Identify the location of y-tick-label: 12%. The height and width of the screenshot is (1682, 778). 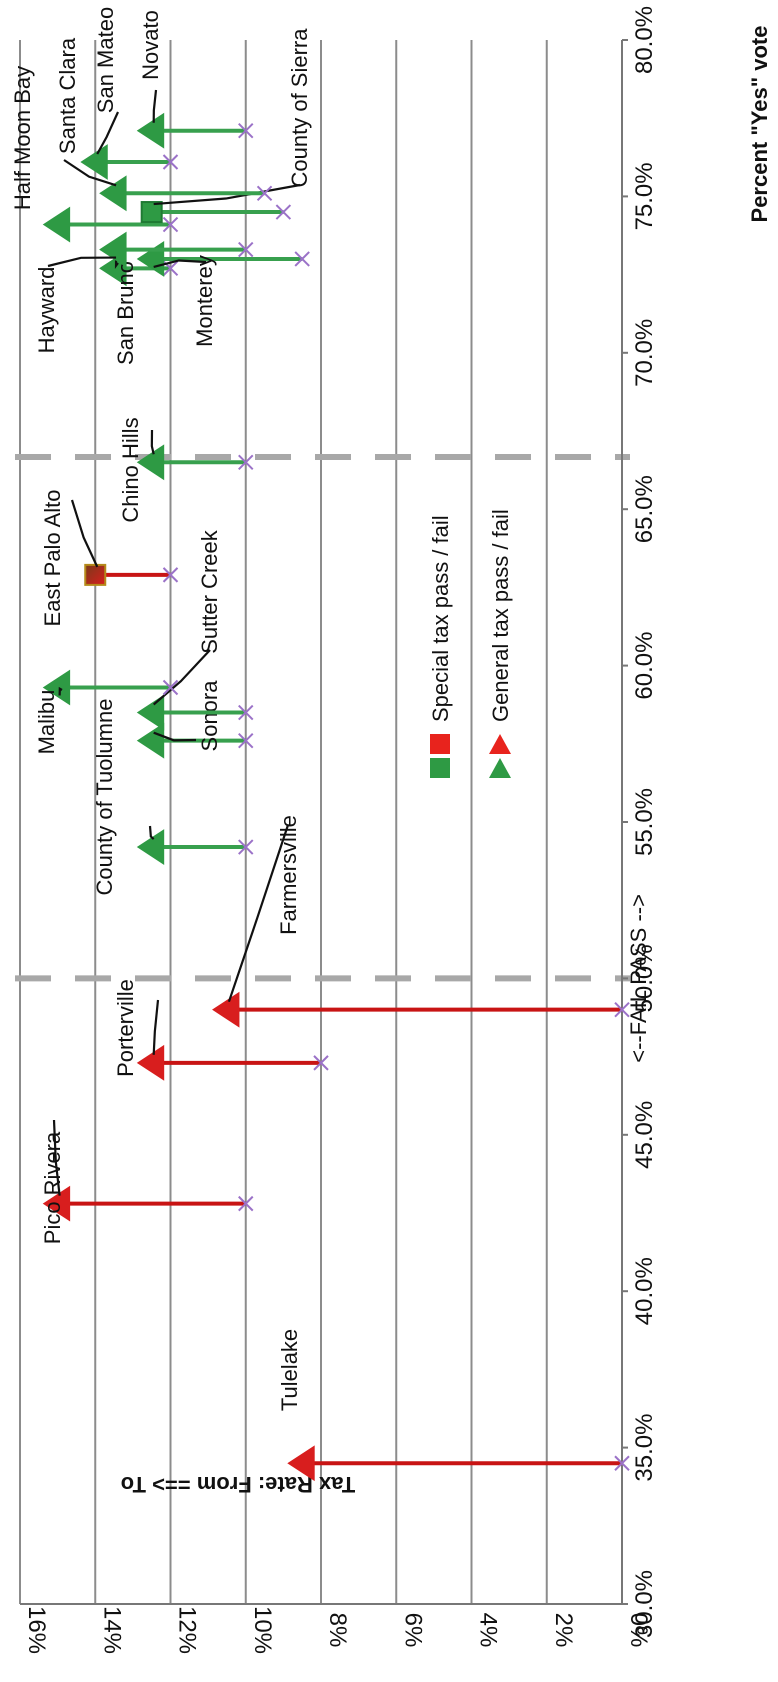
(187, 1630).